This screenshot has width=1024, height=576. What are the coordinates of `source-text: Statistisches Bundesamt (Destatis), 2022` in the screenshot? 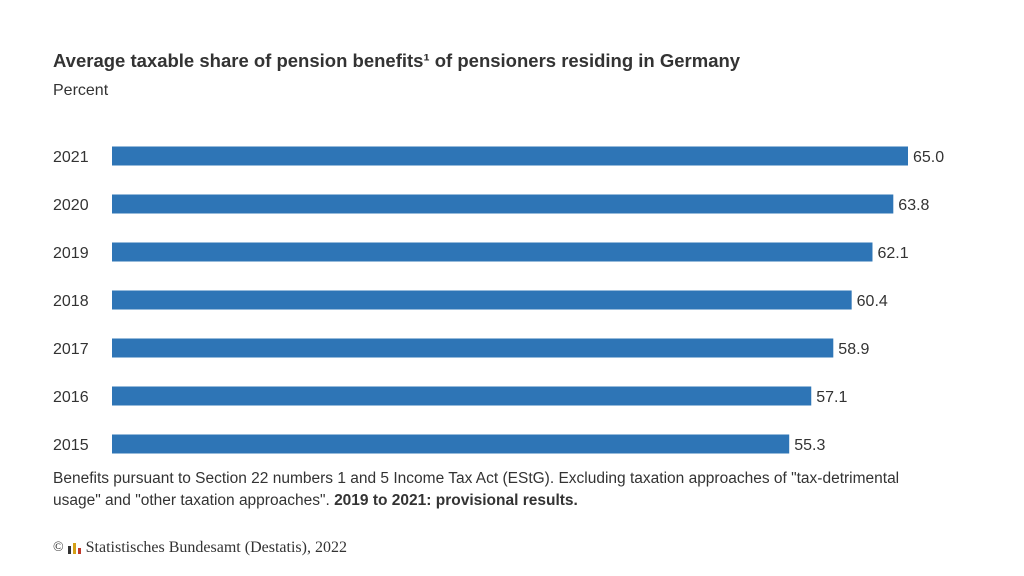 It's located at (216, 547).